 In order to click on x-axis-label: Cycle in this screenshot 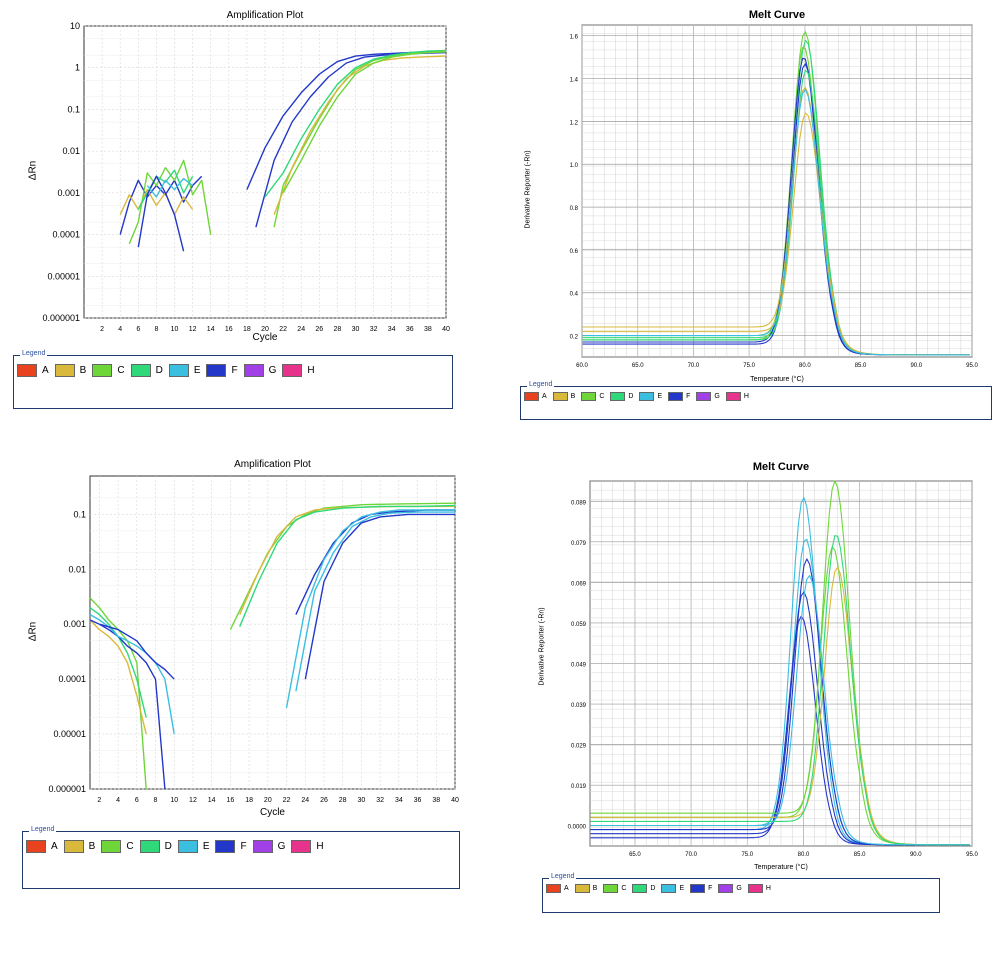, I will do `click(265, 337)`.